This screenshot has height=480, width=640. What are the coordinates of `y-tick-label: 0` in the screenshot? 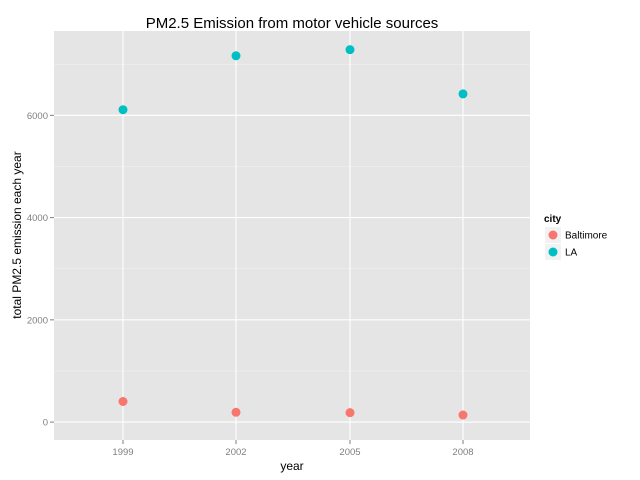 It's located at (45, 423).